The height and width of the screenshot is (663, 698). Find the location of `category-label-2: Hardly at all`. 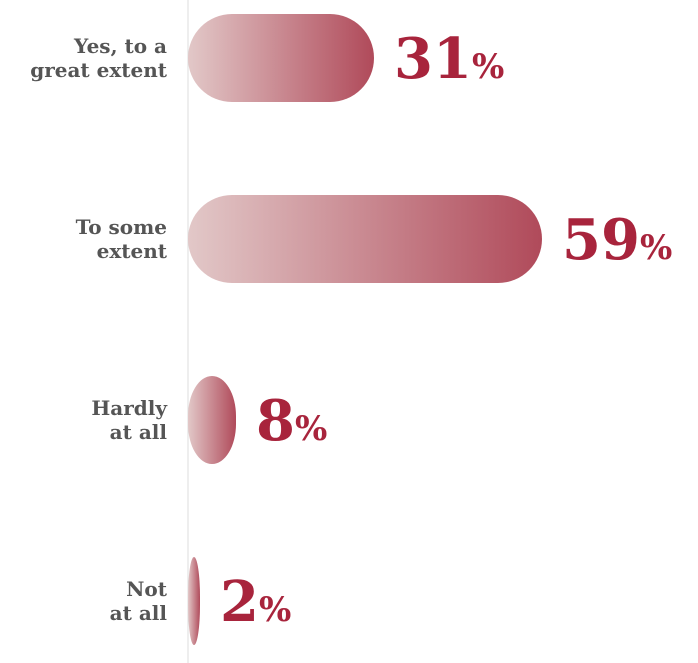

category-label-2: Hardly at all is located at coordinates (129, 420).